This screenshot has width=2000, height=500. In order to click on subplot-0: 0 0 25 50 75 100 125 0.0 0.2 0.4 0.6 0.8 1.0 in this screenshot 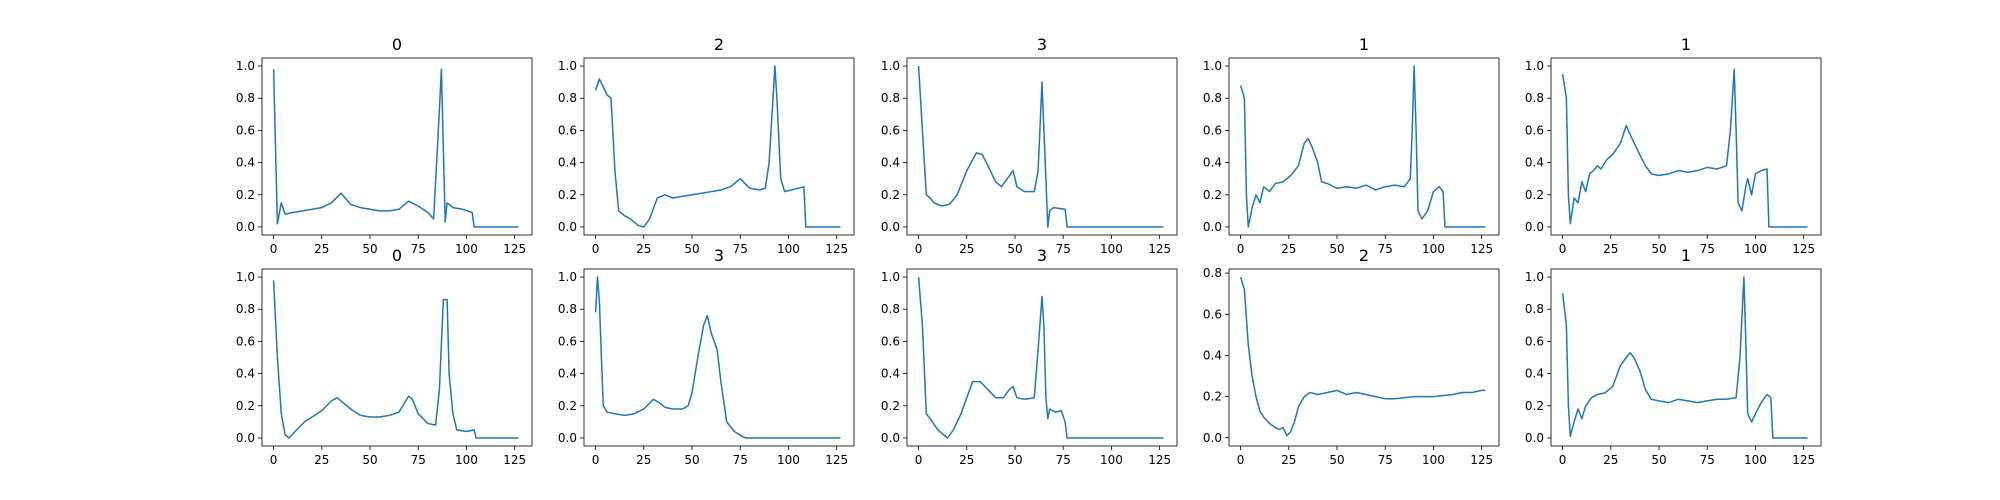, I will do `click(384, 145)`.